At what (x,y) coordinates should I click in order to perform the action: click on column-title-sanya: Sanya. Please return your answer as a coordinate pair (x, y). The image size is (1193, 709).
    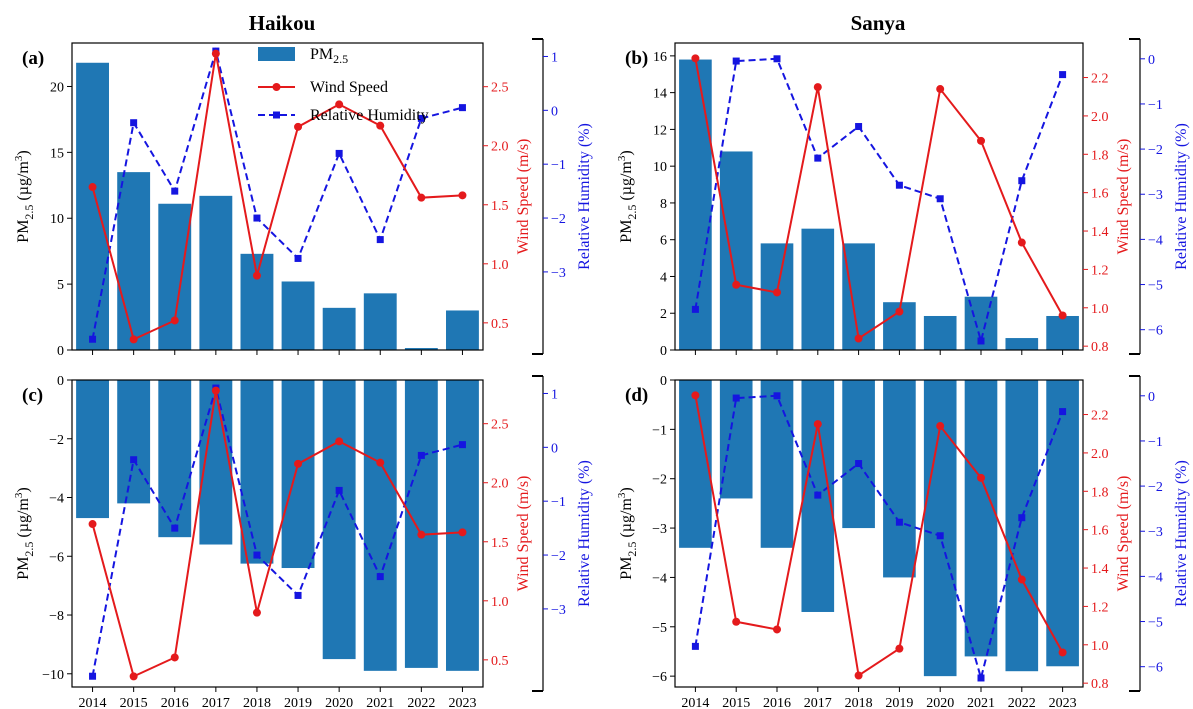
    Looking at the image, I should click on (878, 23).